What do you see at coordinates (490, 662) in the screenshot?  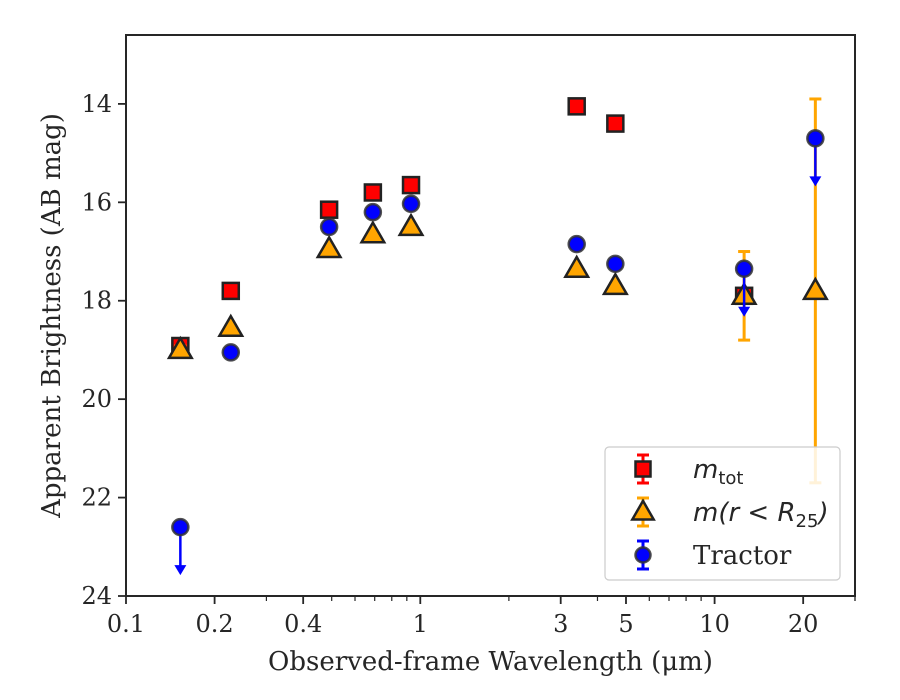 I see `x-axis-label: Observed-frame Wavelength (μm)` at bounding box center [490, 662].